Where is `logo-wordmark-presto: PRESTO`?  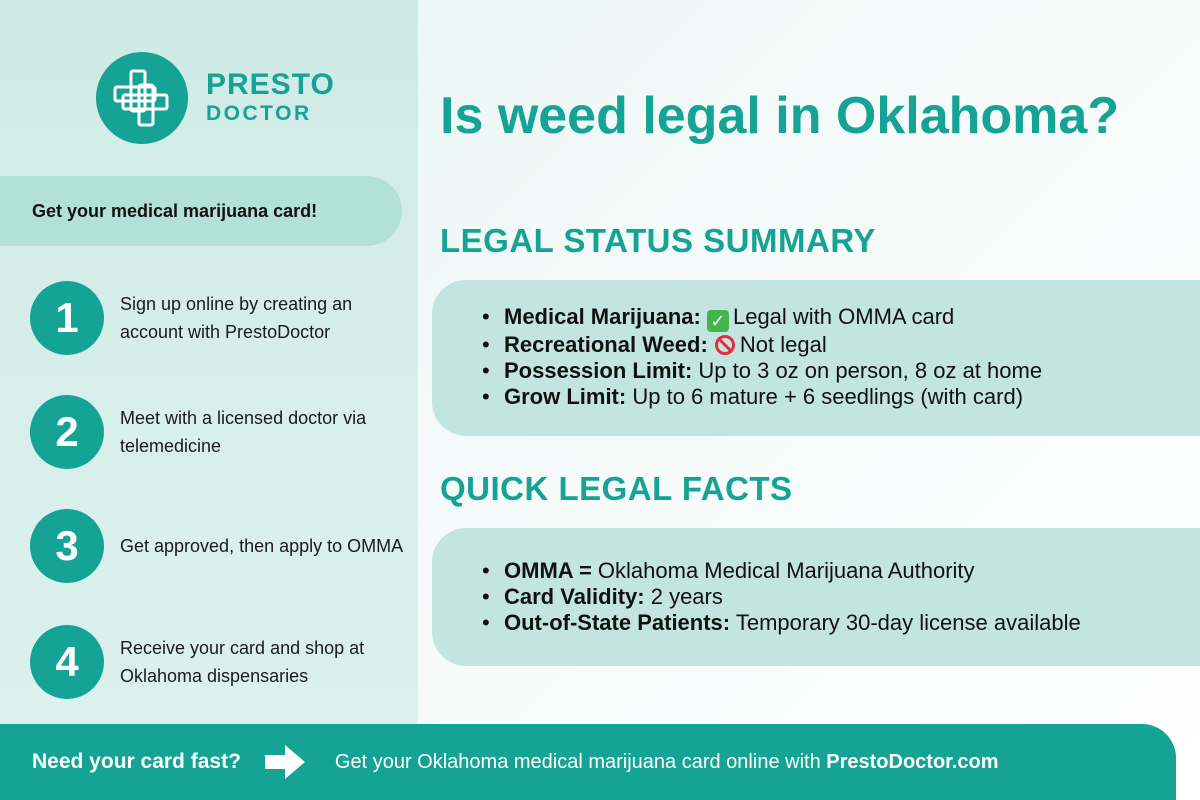 logo-wordmark-presto: PRESTO is located at coordinates (270, 84).